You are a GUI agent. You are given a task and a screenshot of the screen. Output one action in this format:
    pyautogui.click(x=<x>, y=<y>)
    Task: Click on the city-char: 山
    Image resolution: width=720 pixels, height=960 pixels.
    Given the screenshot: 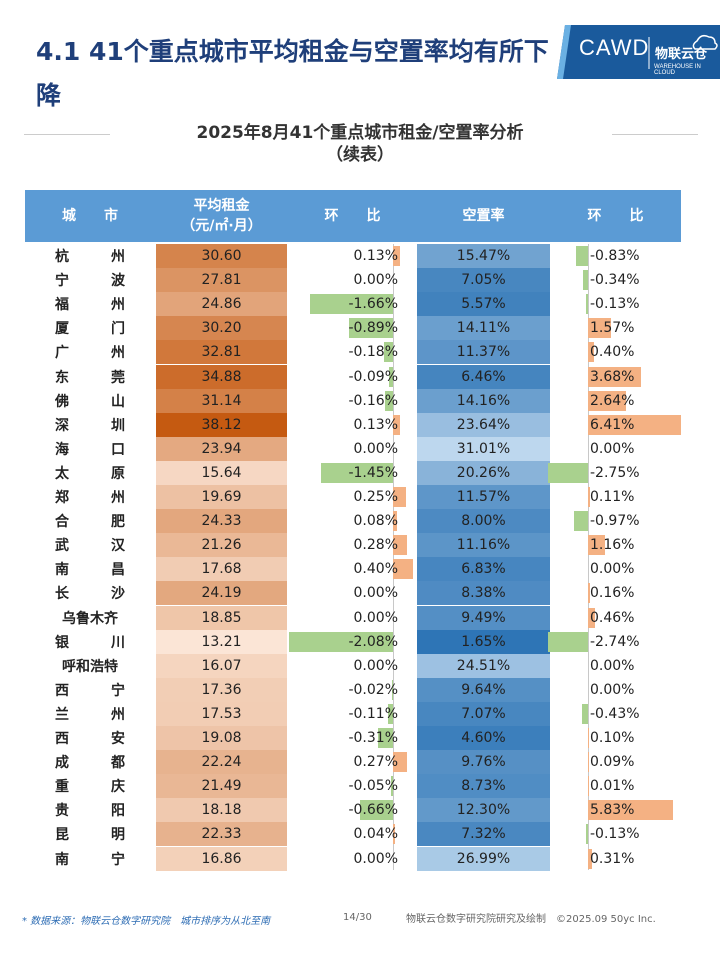 What is the action you would take?
    pyautogui.click(x=118, y=401)
    